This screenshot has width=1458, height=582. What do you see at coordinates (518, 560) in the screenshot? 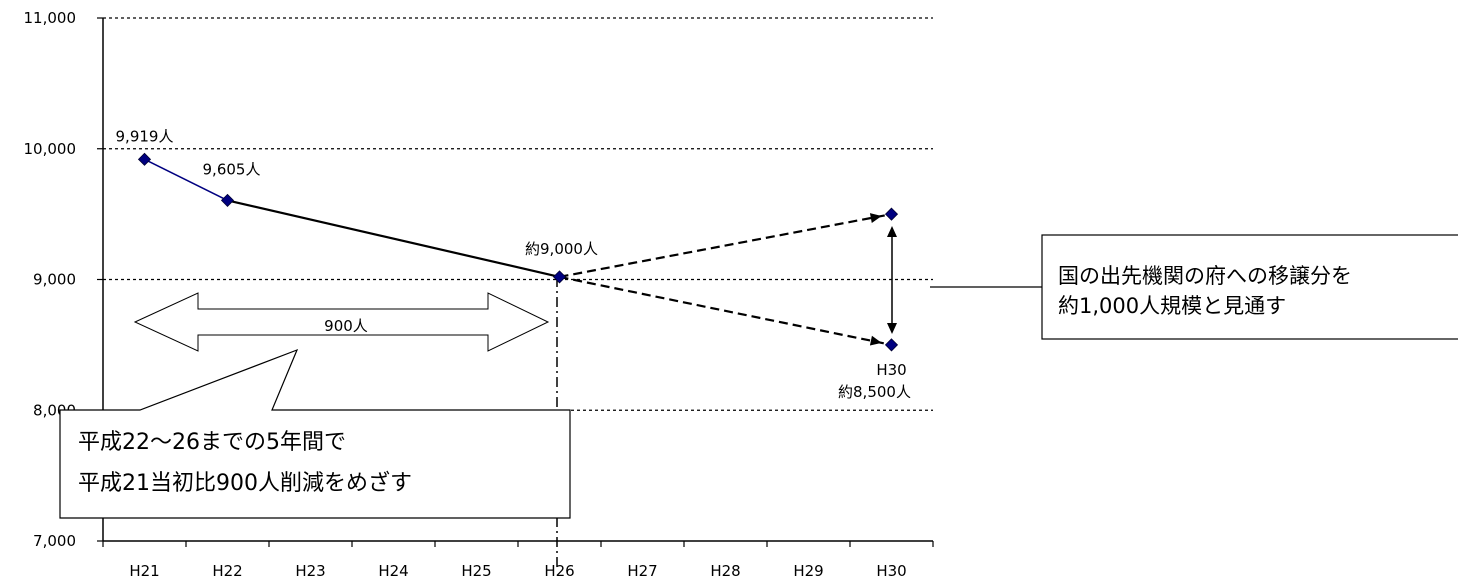
I see `x-ticks: H21 H22 H23 H24 H25 H26 H27 H28 H29 H30` at bounding box center [518, 560].